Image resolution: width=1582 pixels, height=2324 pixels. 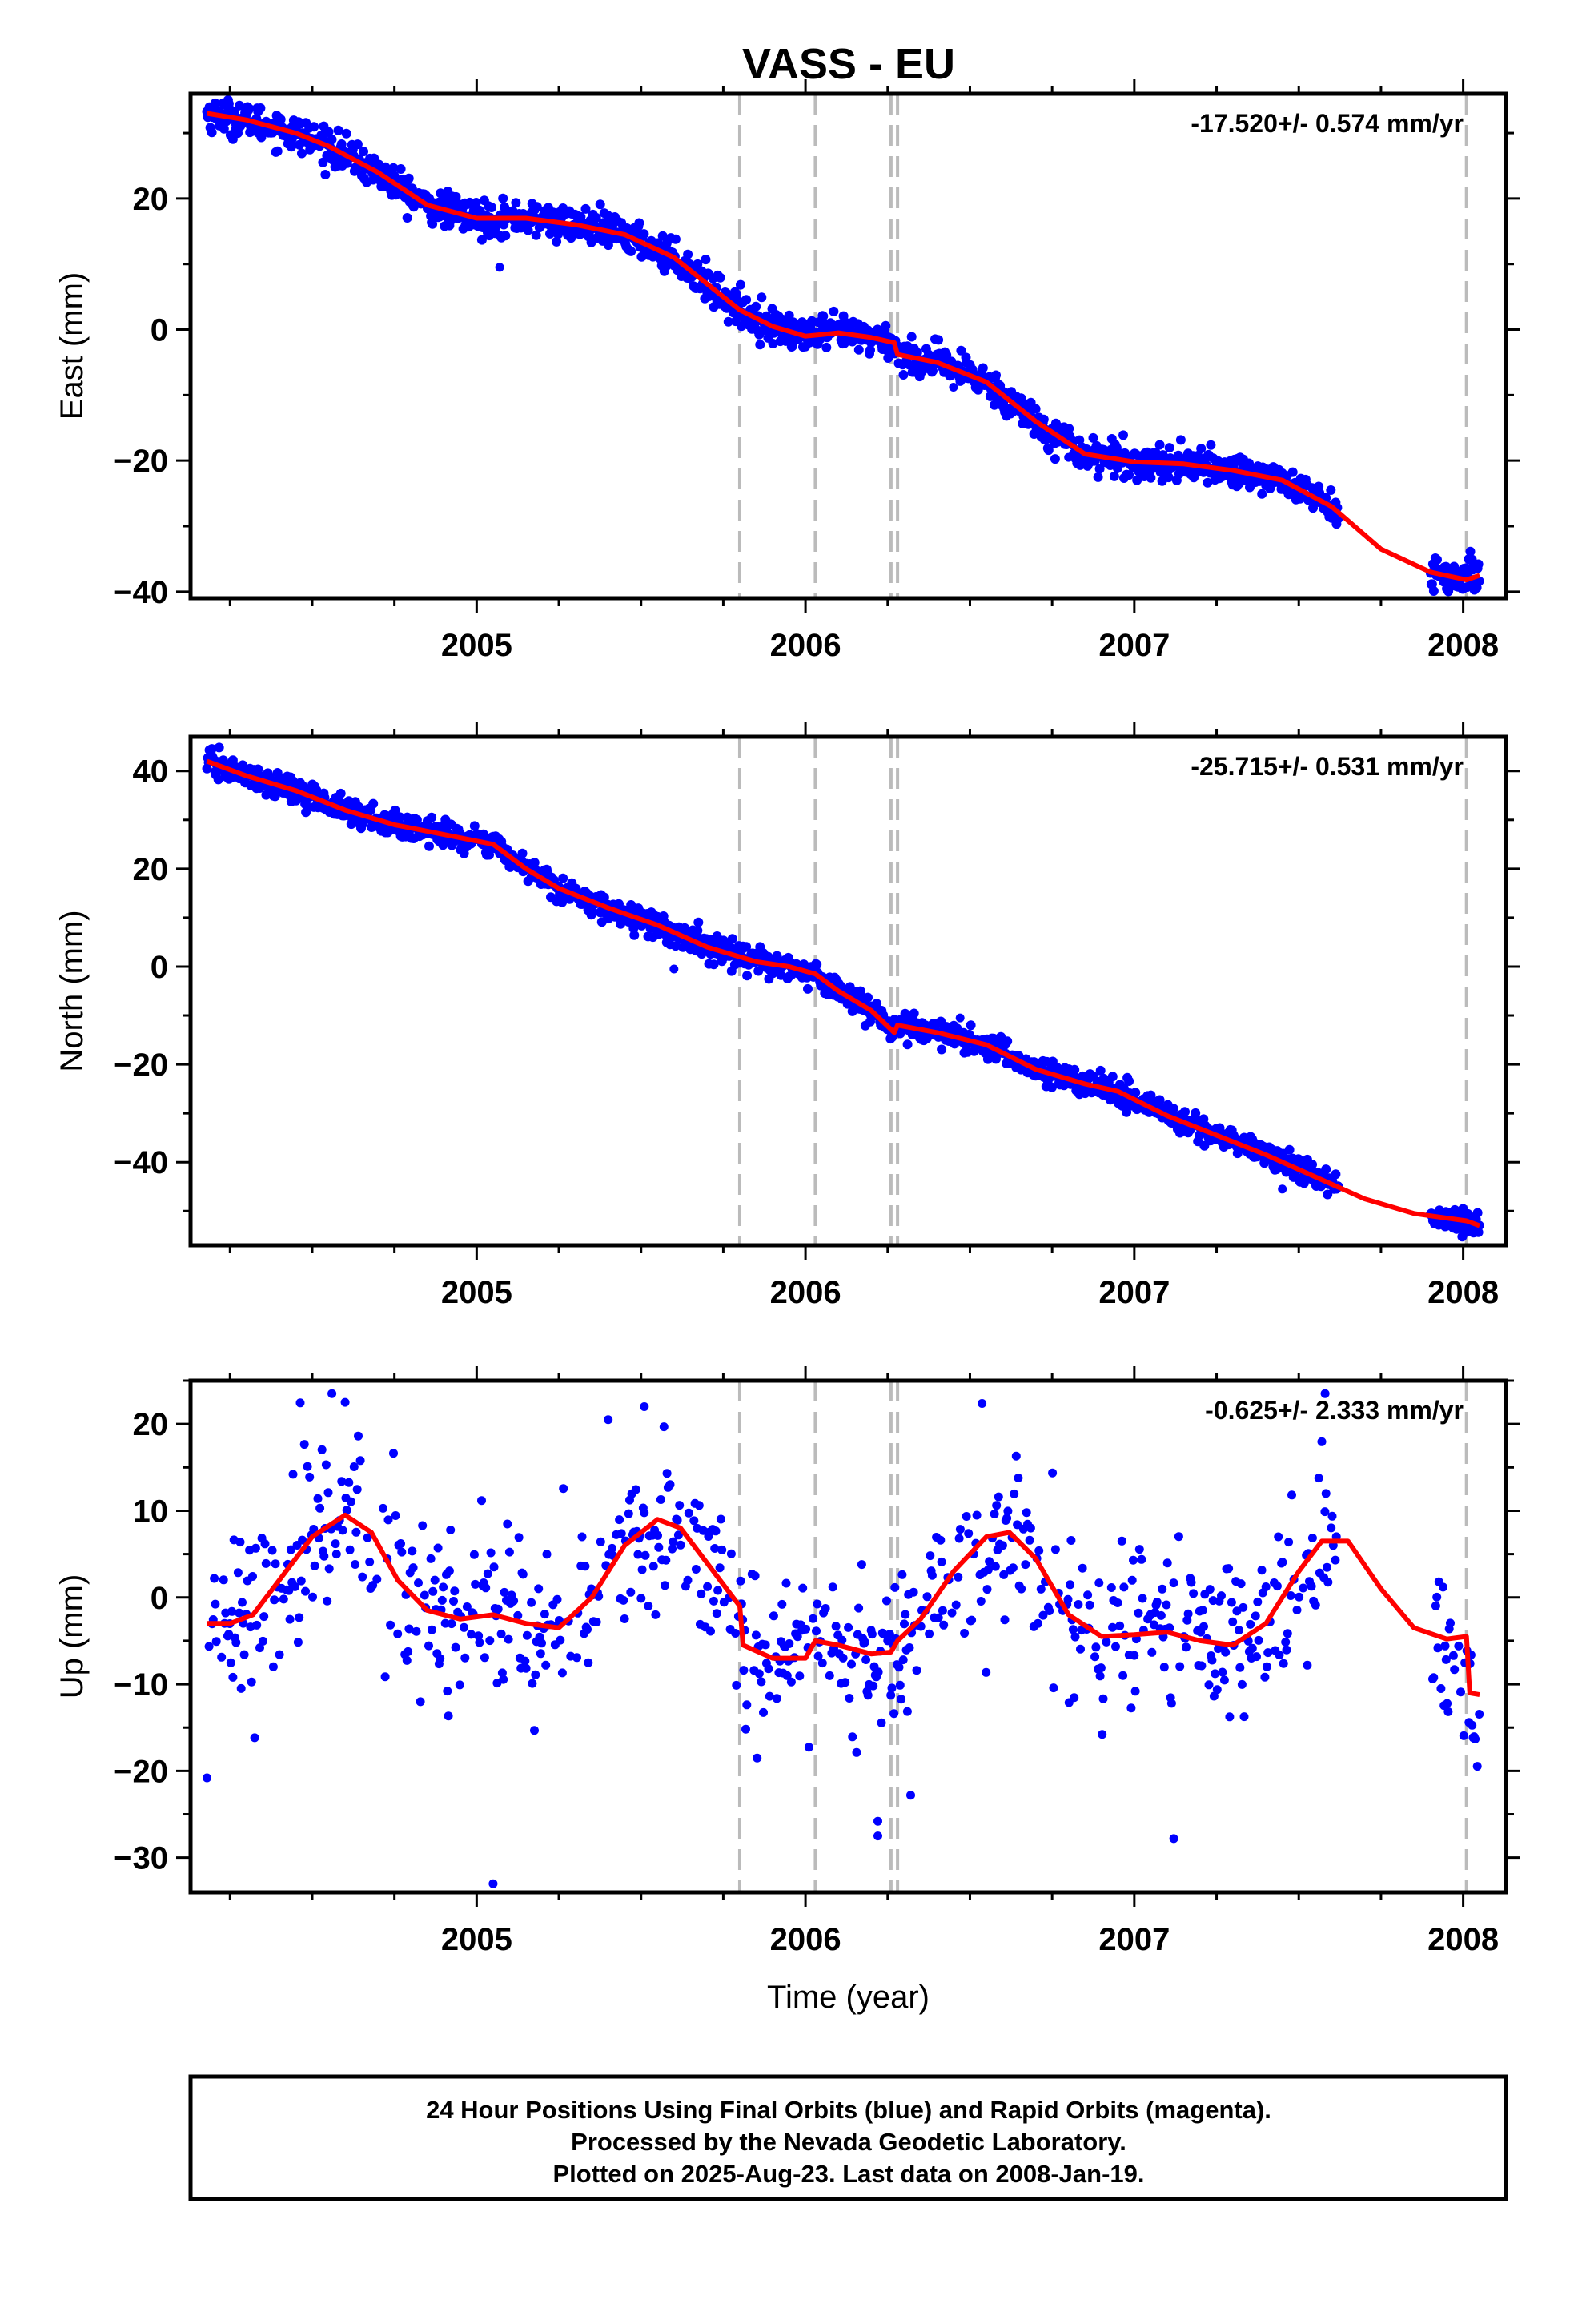 I want to click on x-axis-label: Time (year), so click(x=848, y=1997).